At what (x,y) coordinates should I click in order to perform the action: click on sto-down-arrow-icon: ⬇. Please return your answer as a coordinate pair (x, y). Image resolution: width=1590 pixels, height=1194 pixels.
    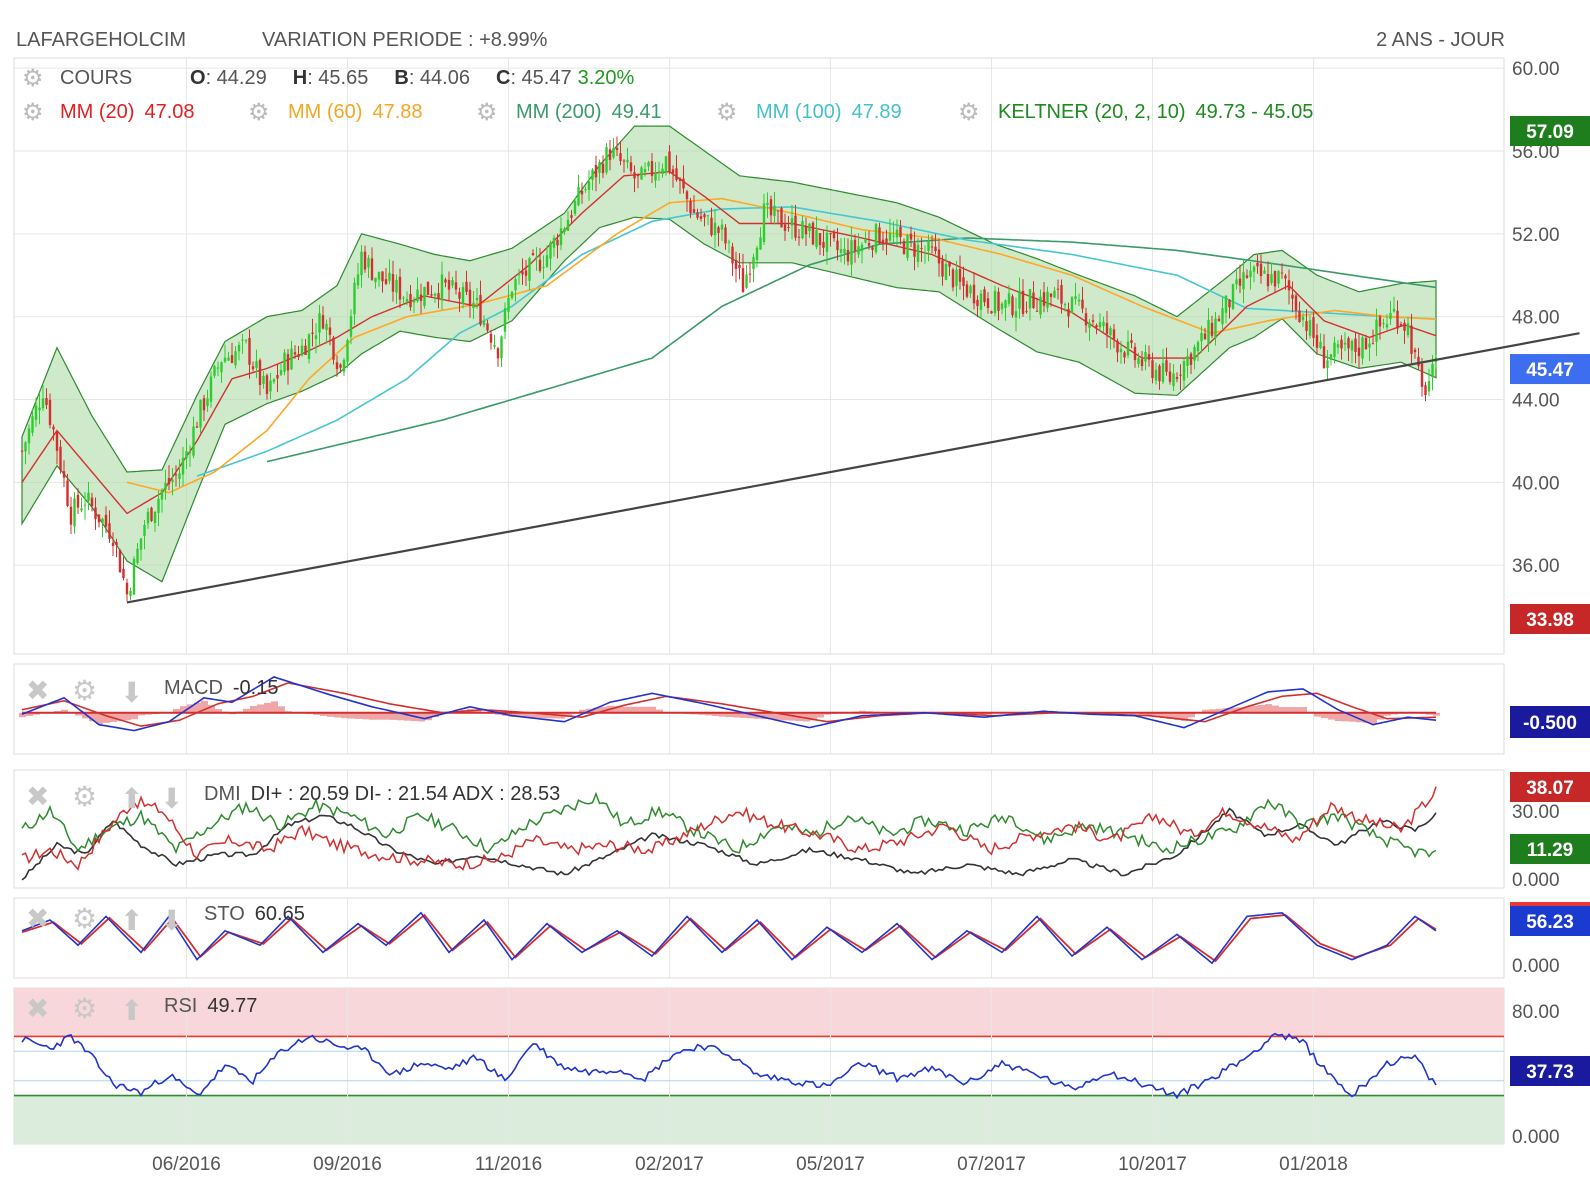
    Looking at the image, I should click on (171, 920).